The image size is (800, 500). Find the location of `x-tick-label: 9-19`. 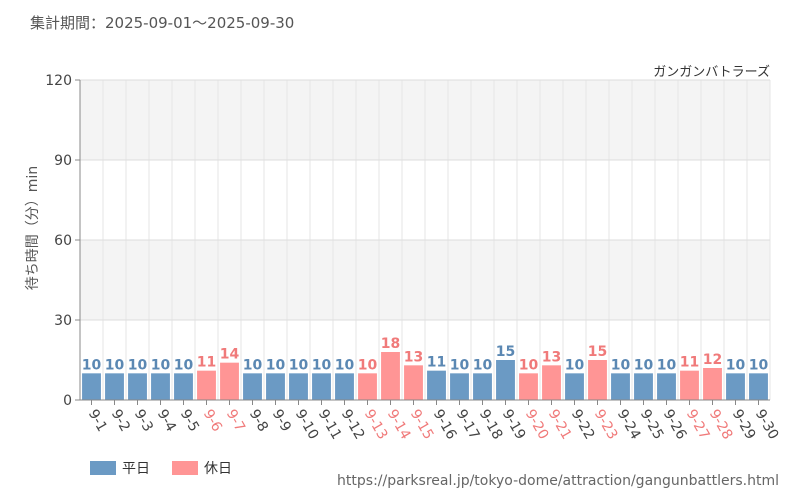

x-tick-label: 9-19 is located at coordinates (514, 425).